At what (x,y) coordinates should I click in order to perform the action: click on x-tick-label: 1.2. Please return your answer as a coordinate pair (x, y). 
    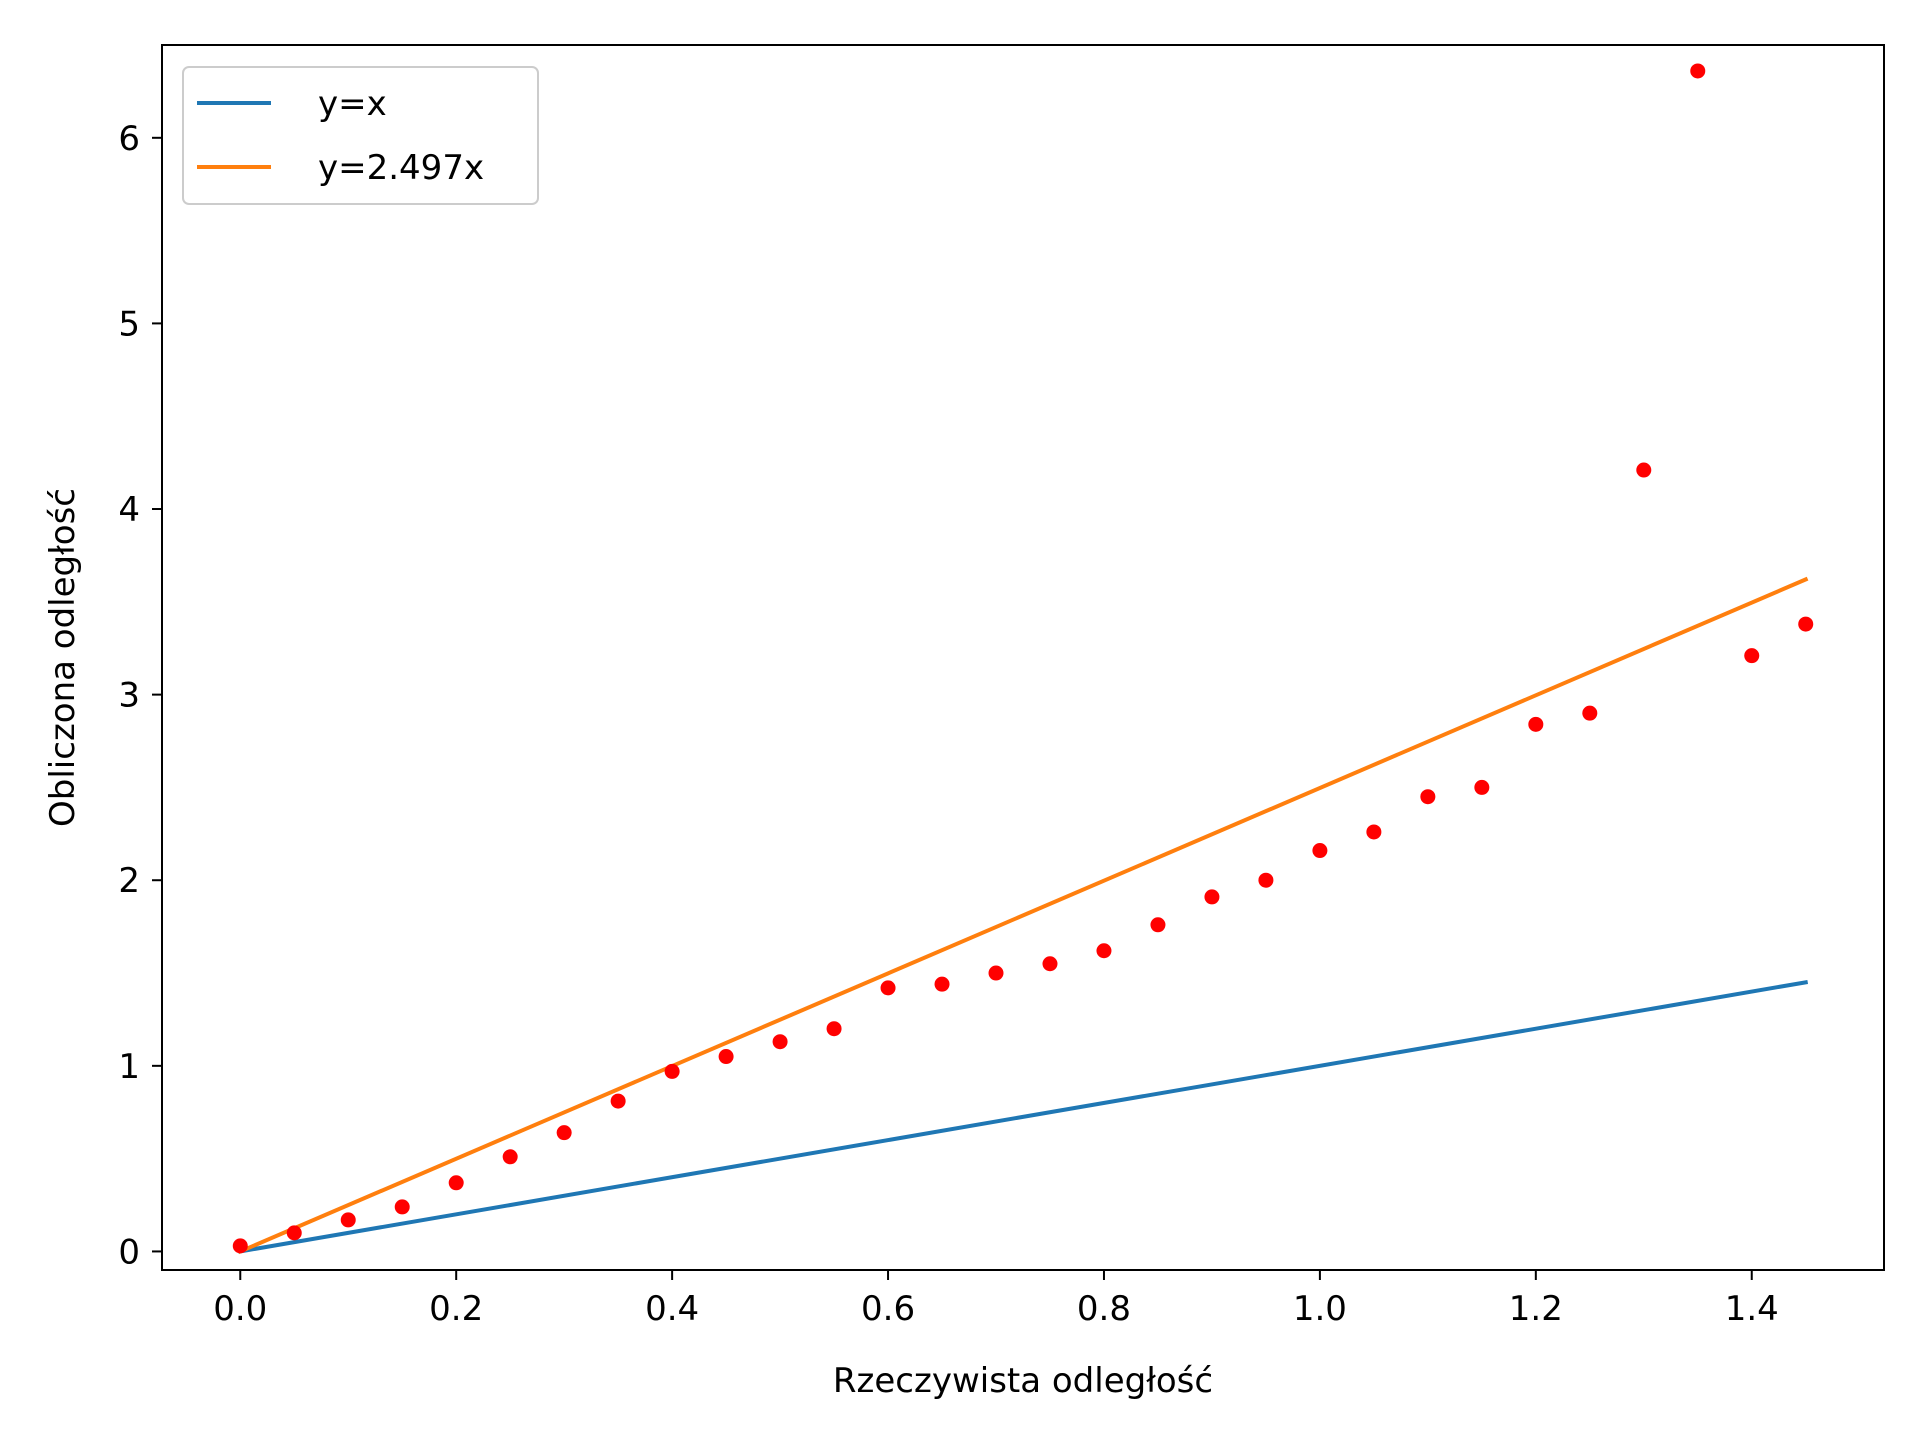
    Looking at the image, I should click on (1536, 1309).